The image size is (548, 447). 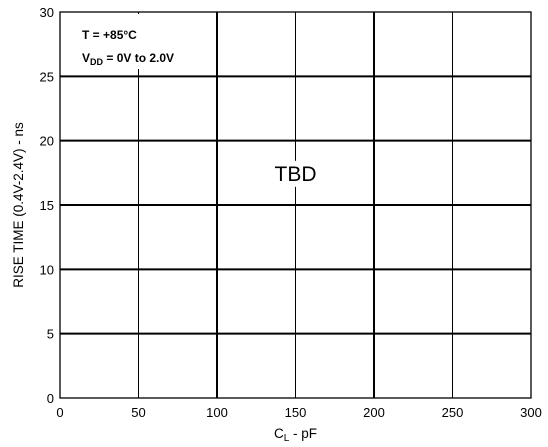 What do you see at coordinates (303, 433) in the screenshot?
I see `x-axis-title-unit: - pF` at bounding box center [303, 433].